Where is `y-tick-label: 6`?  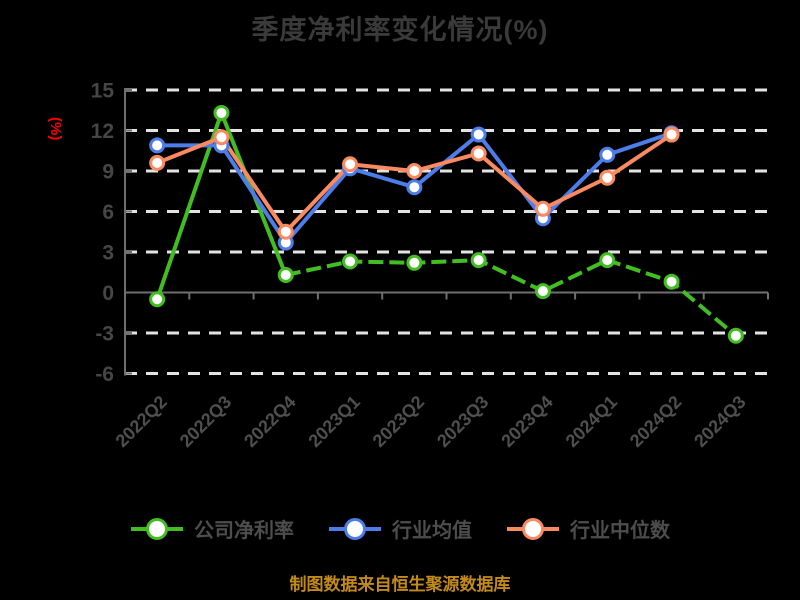 y-tick-label: 6 is located at coordinates (108, 212).